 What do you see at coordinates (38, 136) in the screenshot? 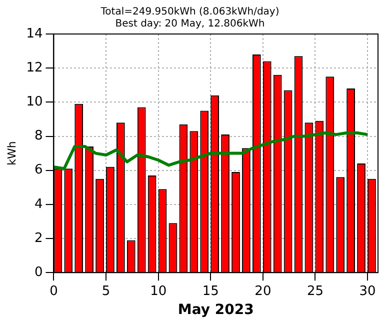
I see `y-tick-label: 8` at bounding box center [38, 136].